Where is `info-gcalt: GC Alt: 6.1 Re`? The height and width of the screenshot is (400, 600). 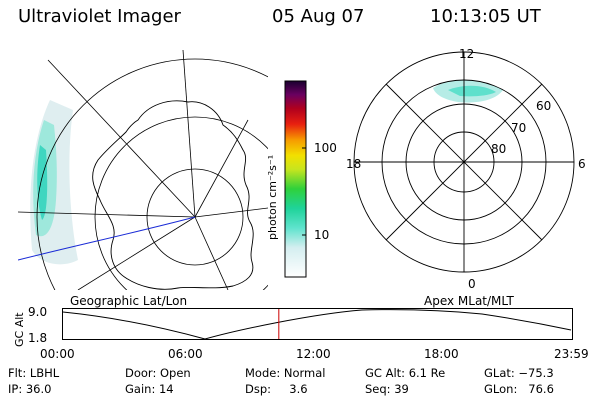
info-gcalt: GC Alt: 6.1 Re is located at coordinates (405, 373).